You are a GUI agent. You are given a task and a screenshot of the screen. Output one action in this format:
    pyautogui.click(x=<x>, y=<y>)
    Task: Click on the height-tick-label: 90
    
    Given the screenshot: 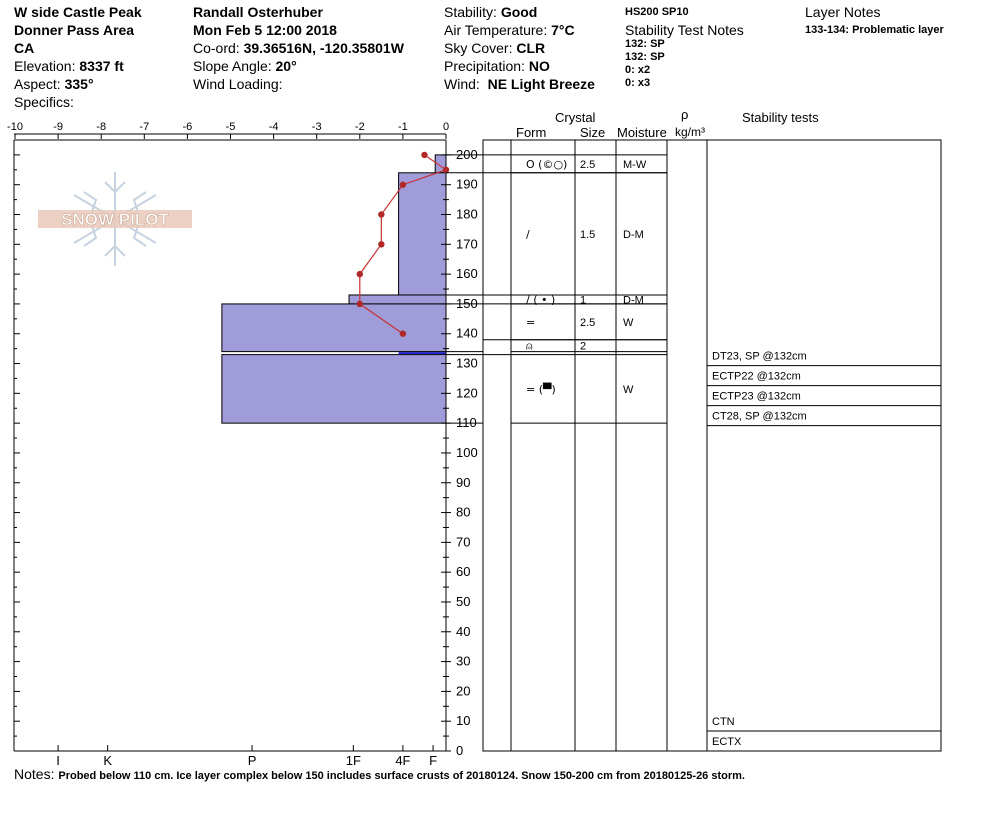 What is the action you would take?
    pyautogui.click(x=463, y=482)
    